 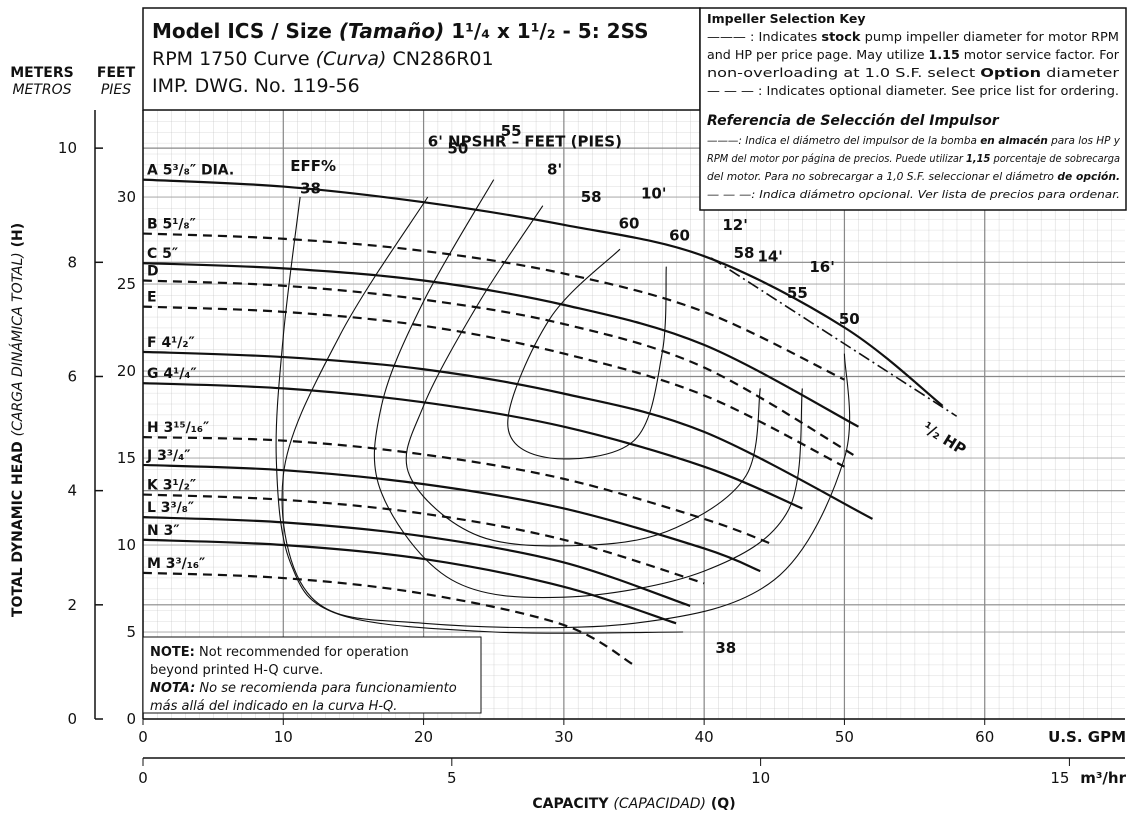 I want to click on header-line-part: CN286R01, so click(x=439, y=59).